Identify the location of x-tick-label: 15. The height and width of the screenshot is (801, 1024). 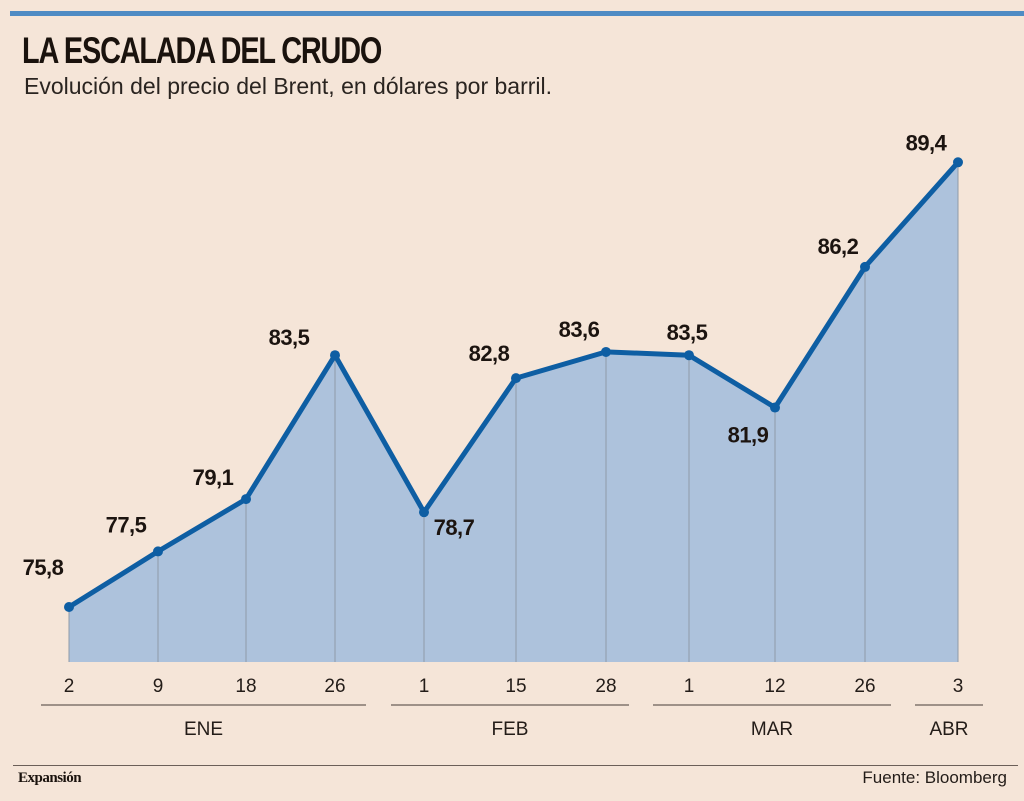
(515, 686).